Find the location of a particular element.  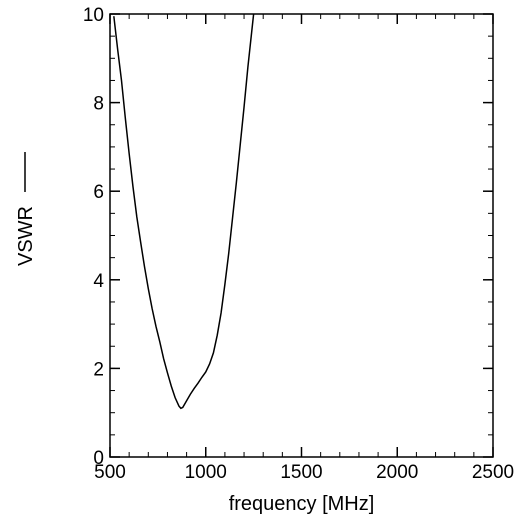

x-tick-label: 2000 is located at coordinates (397, 472).